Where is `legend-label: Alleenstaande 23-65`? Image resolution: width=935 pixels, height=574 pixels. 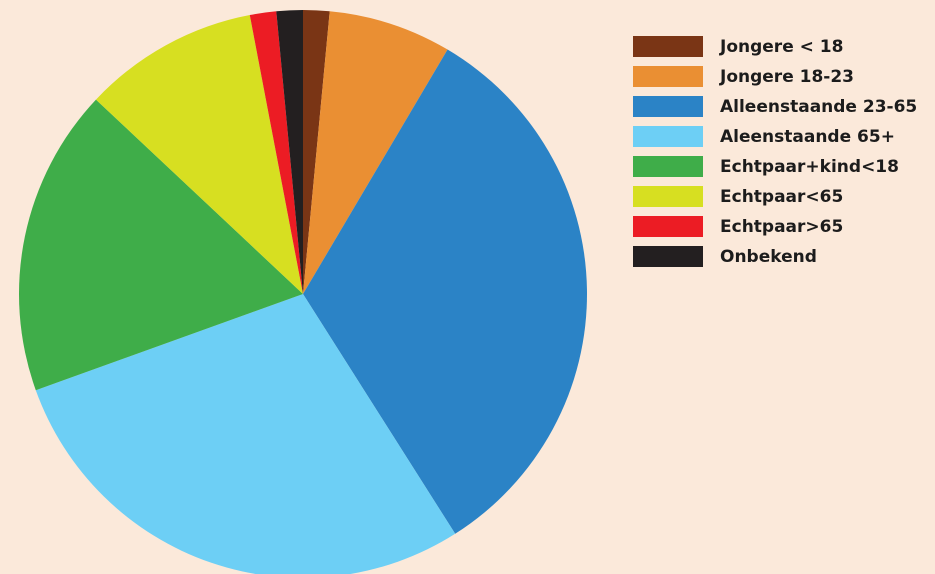
legend-label: Alleenstaande 23-65 is located at coordinates (819, 106).